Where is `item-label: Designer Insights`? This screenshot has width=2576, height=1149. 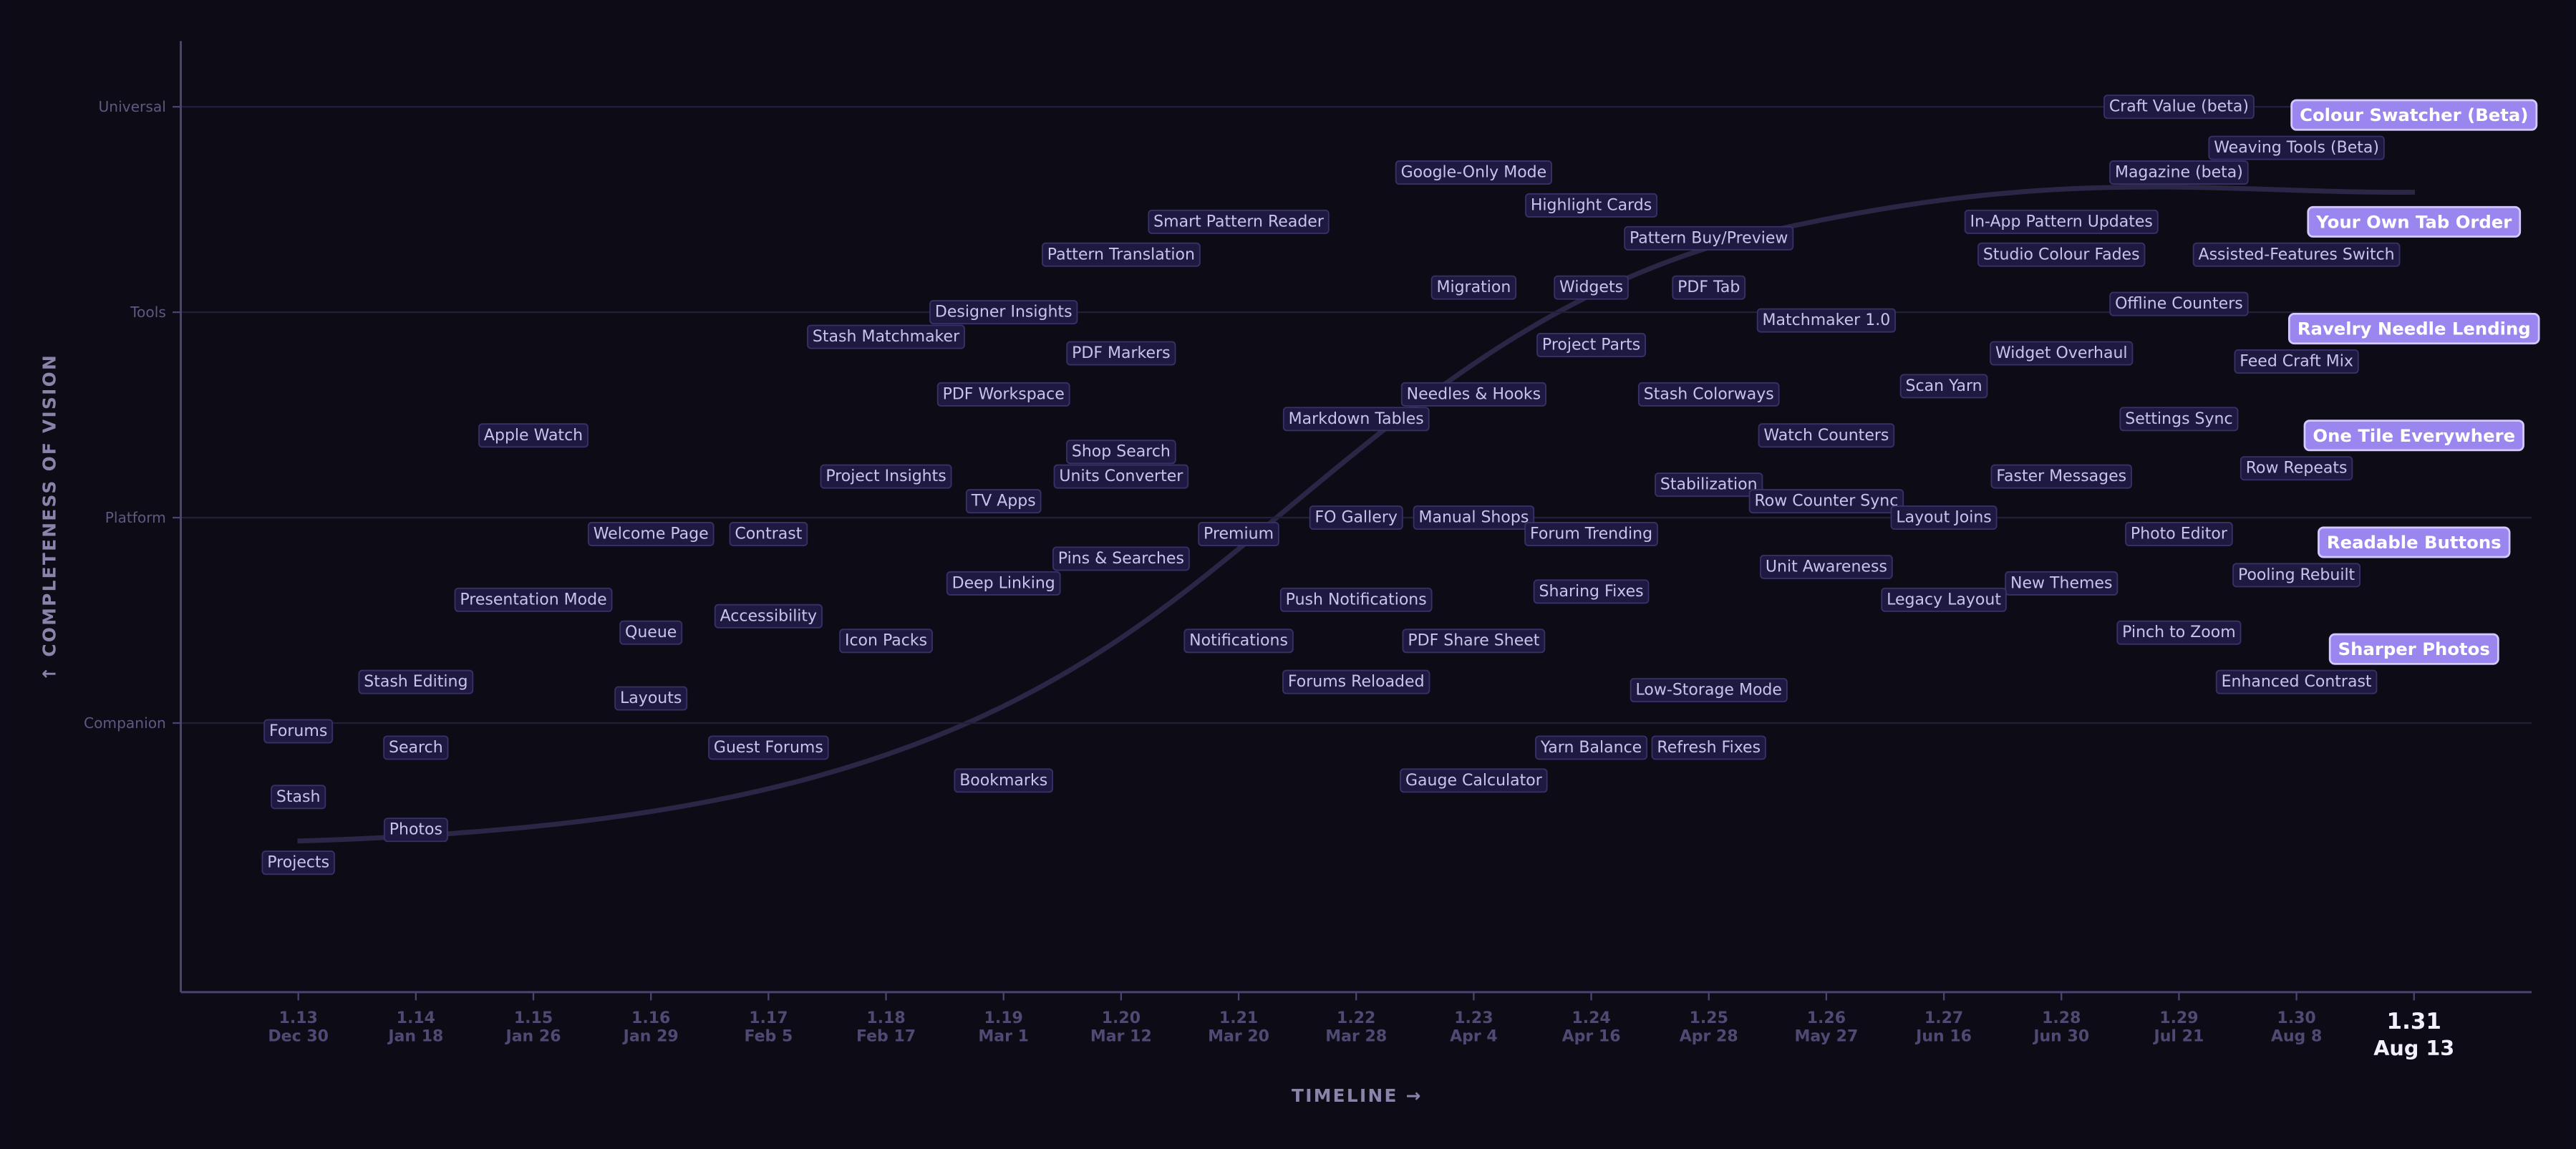
item-label: Designer Insights is located at coordinates (1004, 312).